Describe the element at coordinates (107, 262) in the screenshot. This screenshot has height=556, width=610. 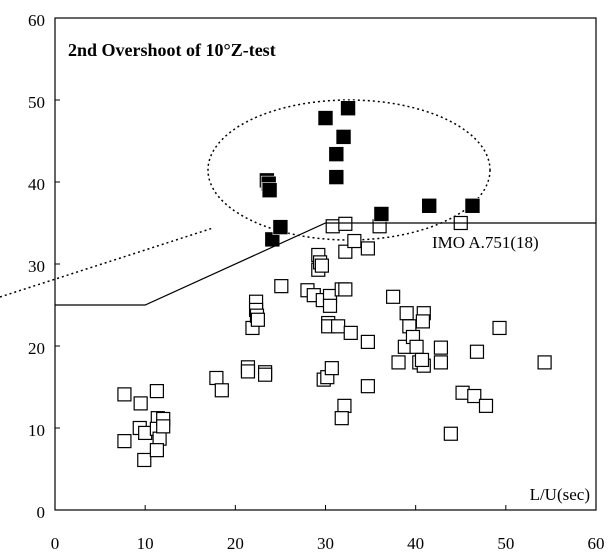
I see `ellipse-leader` at that location.